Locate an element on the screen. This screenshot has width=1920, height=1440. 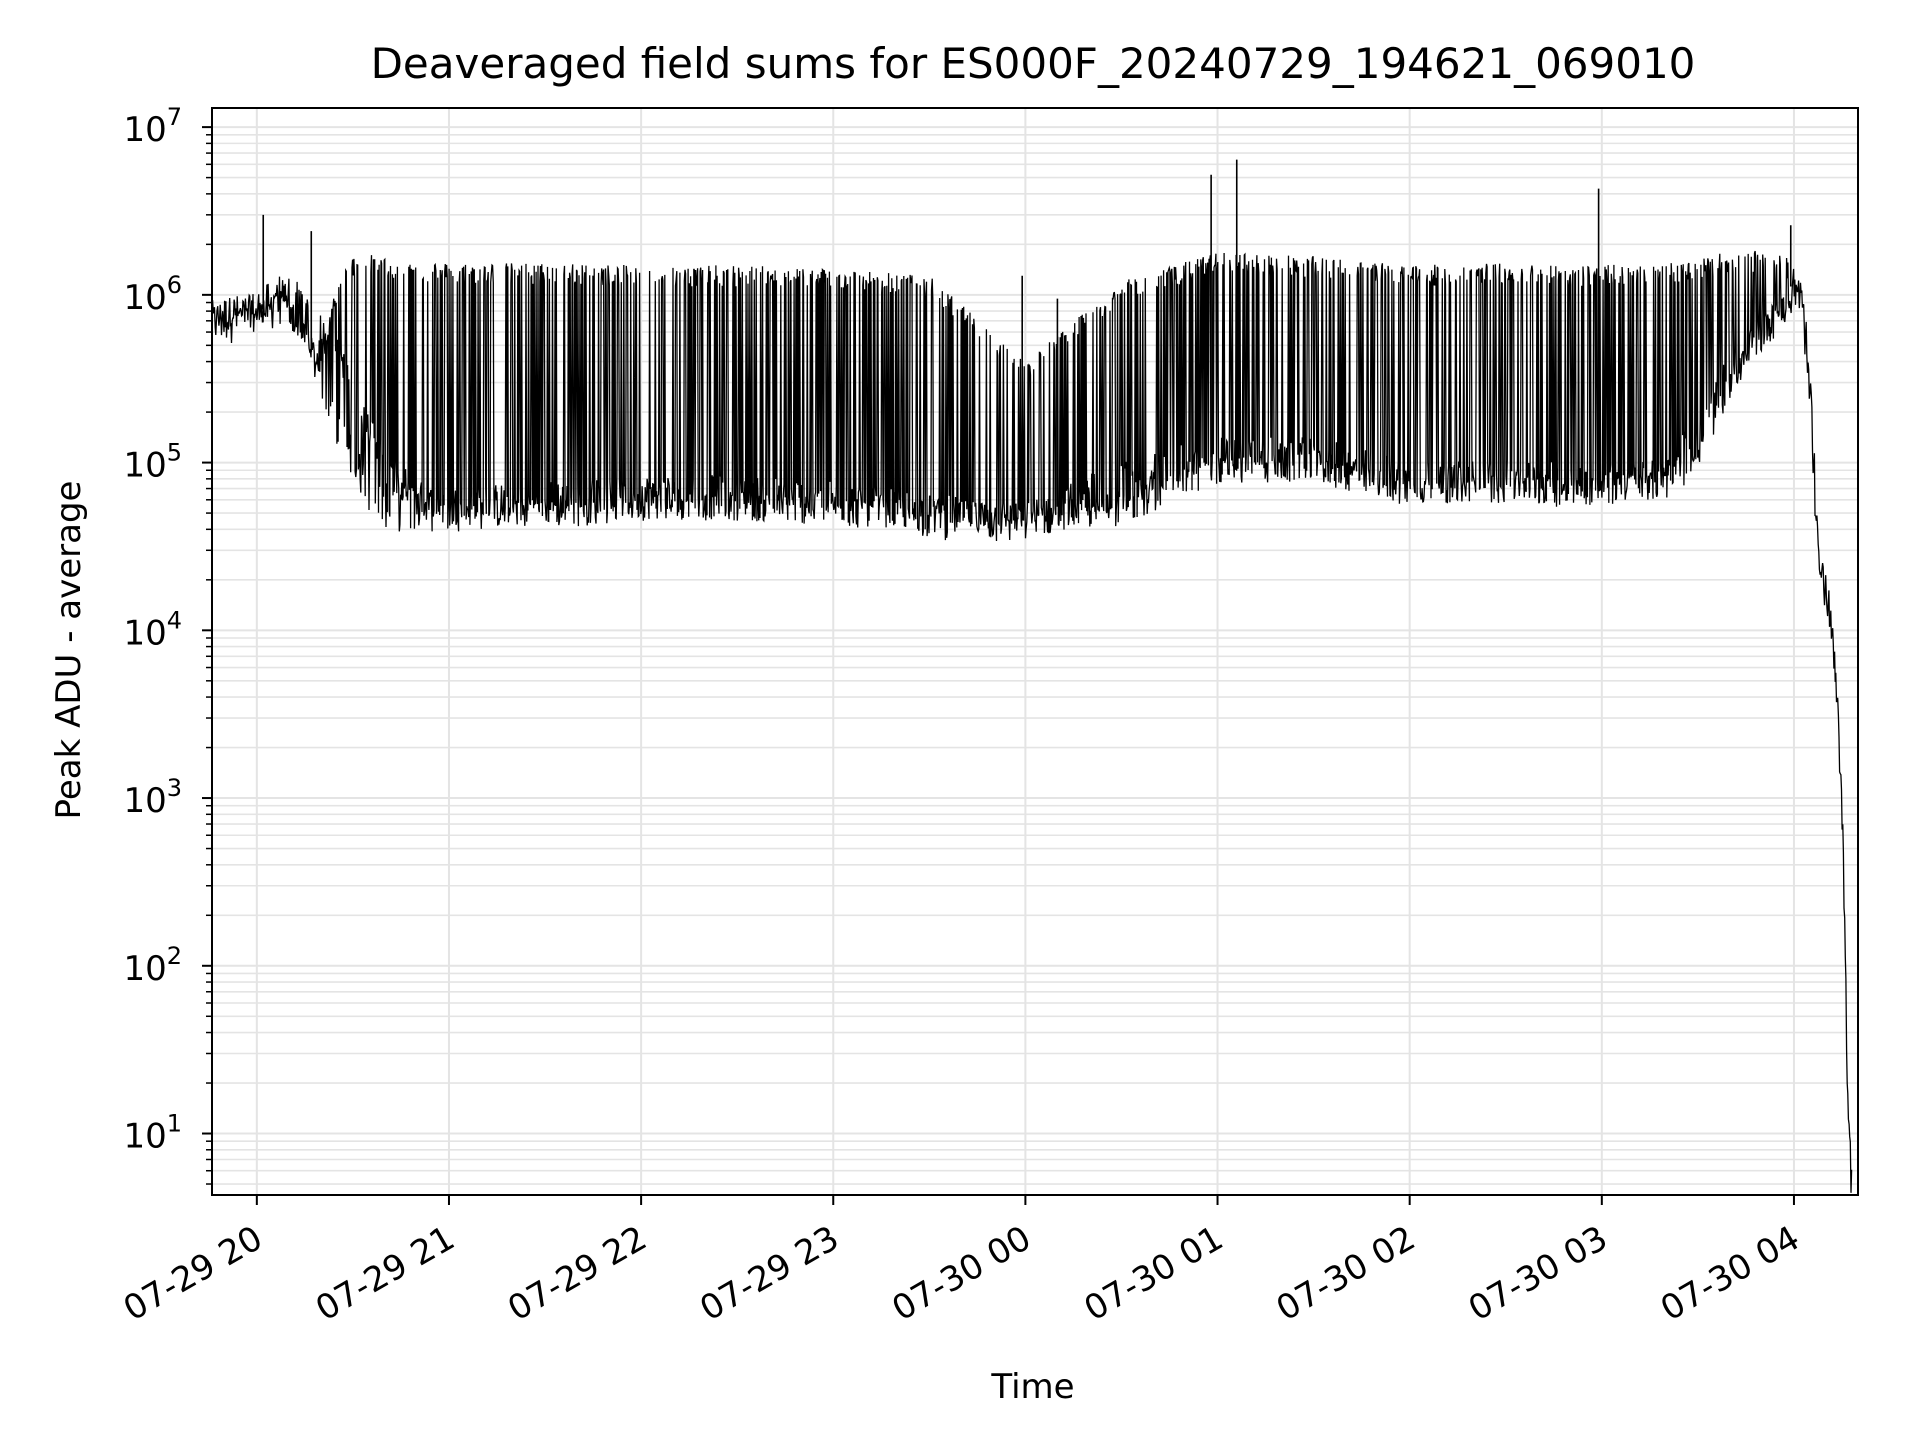
y-tick-label: 10⁵ is located at coordinates (152, 462).